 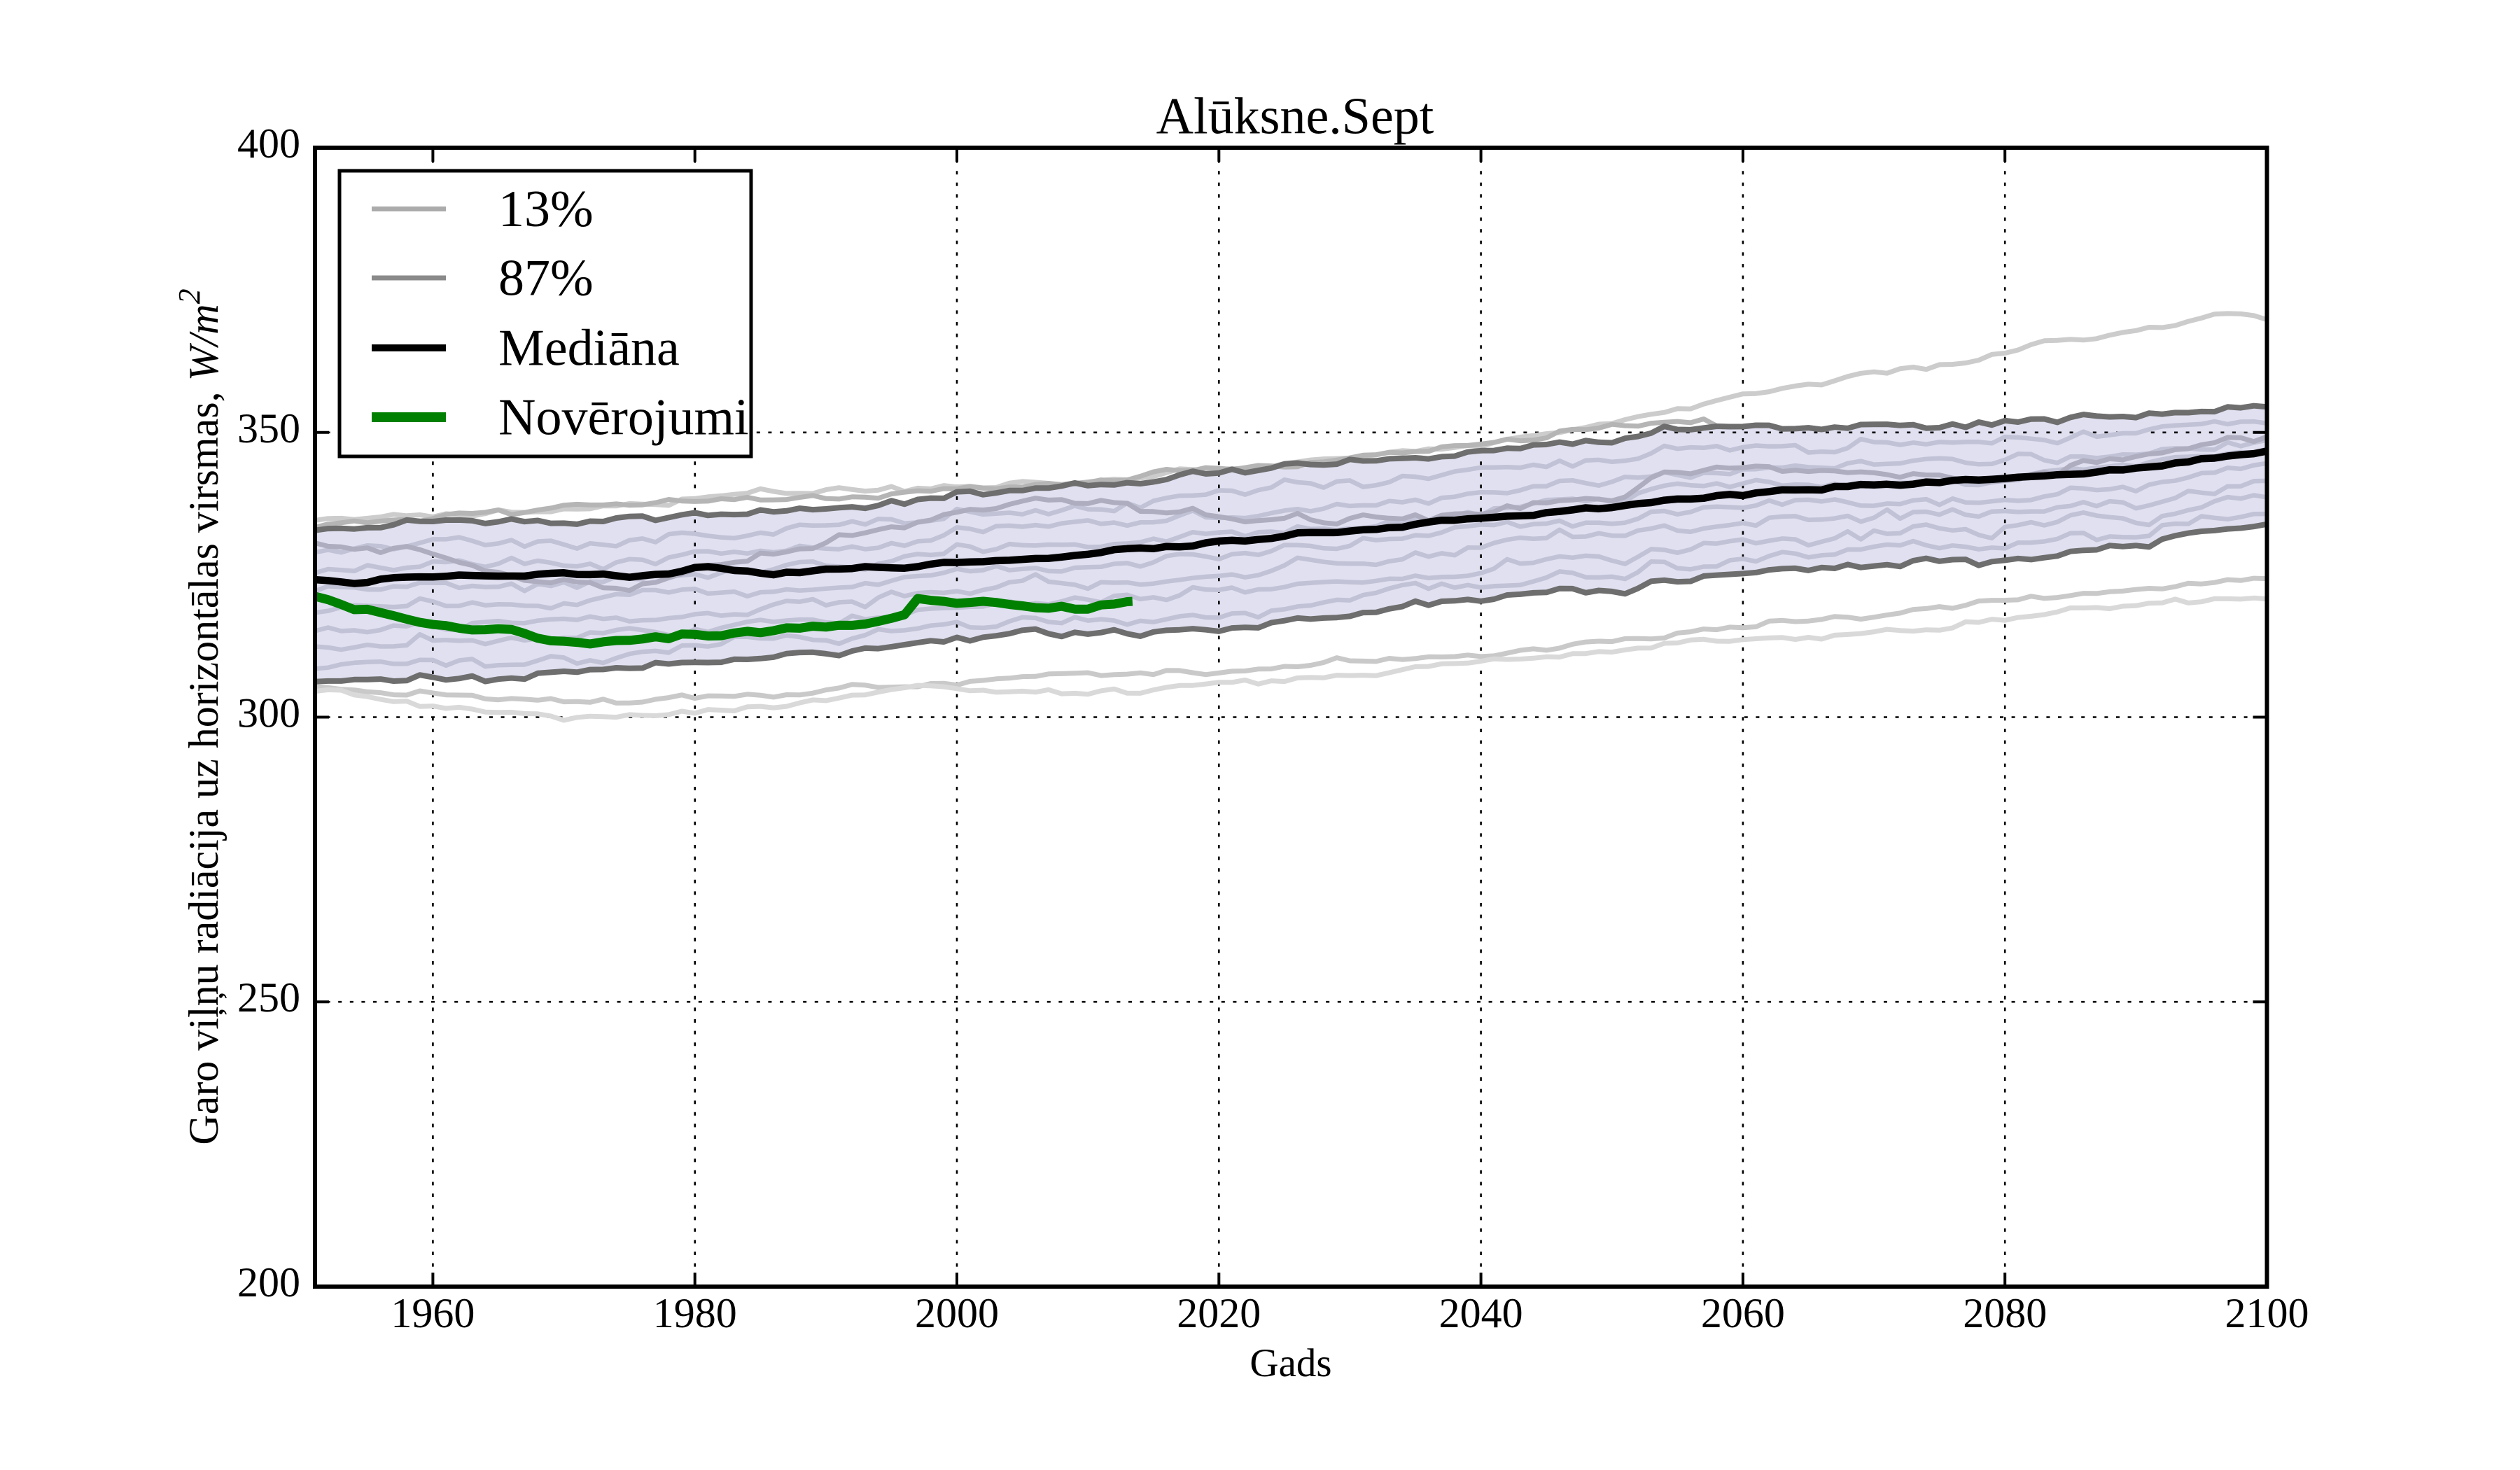 I want to click on svg-text: 2060, so click(x=1743, y=1313).